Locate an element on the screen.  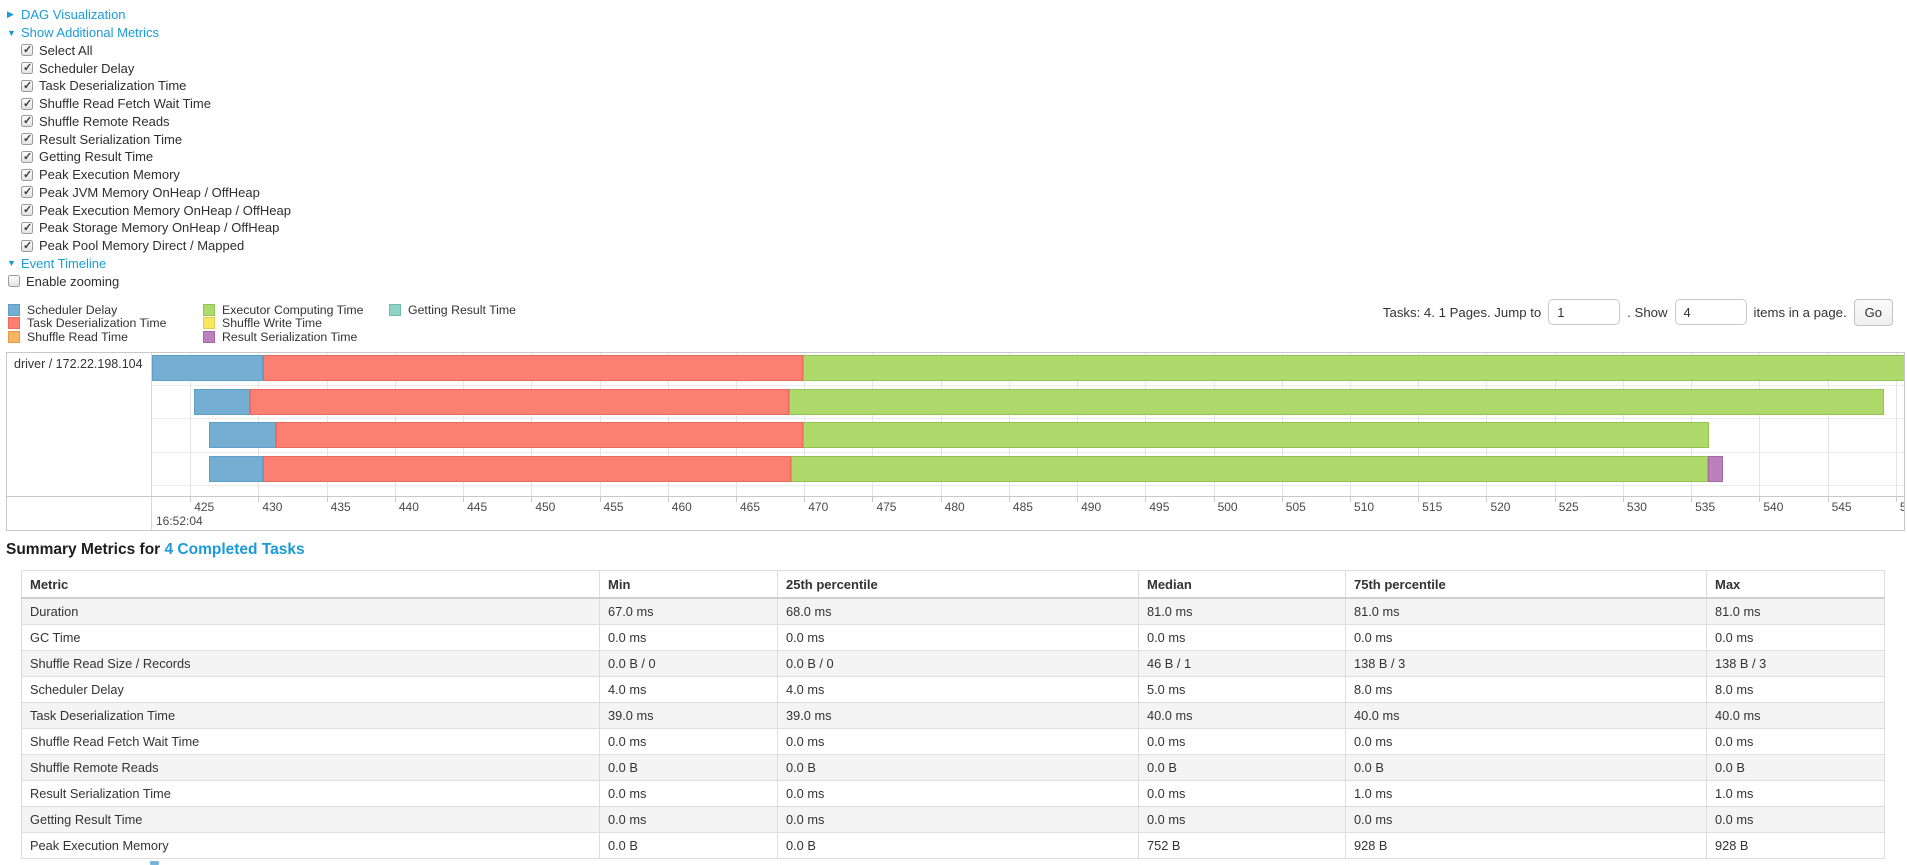
metric-checkbox-label: Task Deserialization Time is located at coordinates (113, 86).